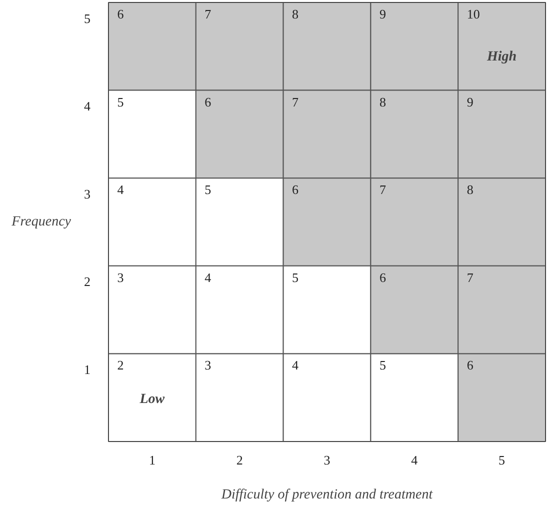  What do you see at coordinates (501, 56) in the screenshot?
I see `annotation: High` at bounding box center [501, 56].